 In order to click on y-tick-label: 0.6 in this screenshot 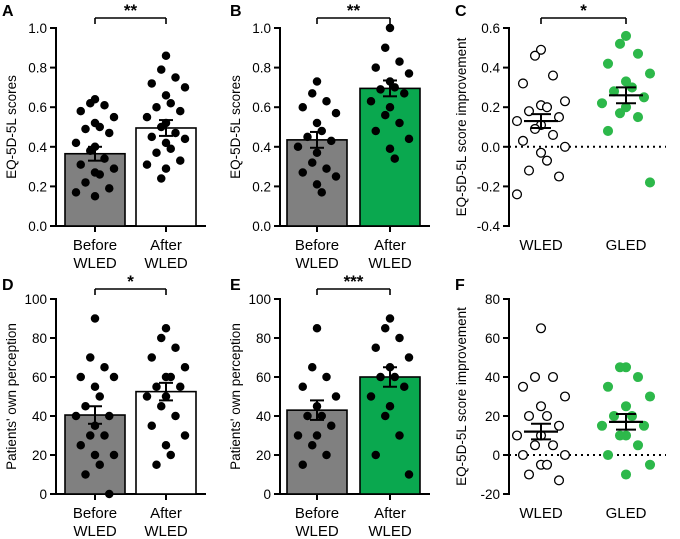, I will do `click(261, 107)`.